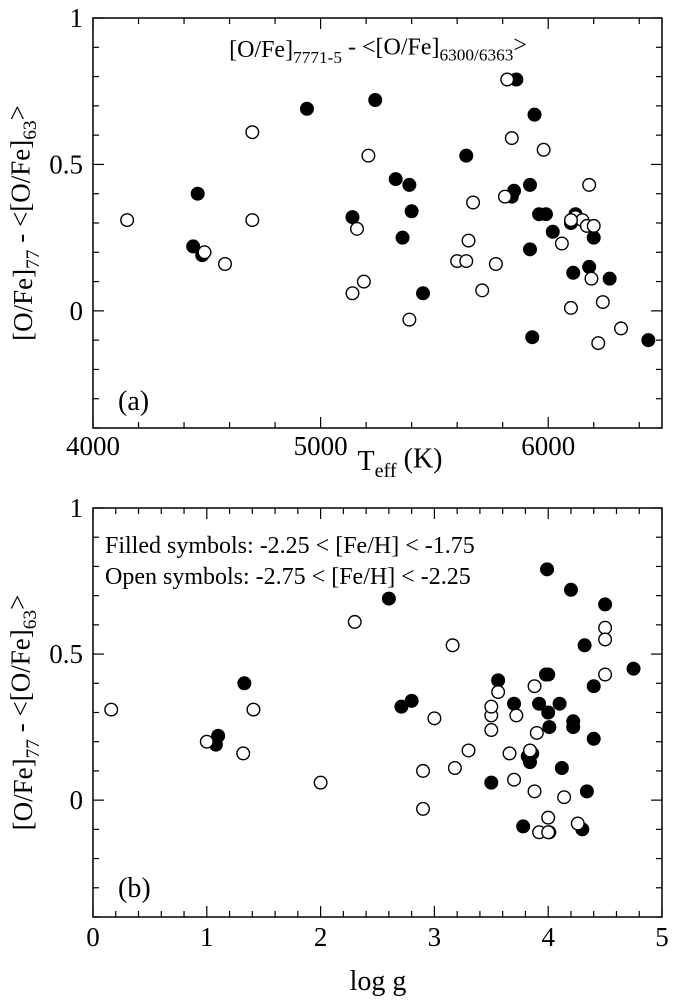  What do you see at coordinates (317, 57) in the screenshot?
I see `formula-annotation-part: 7771-5` at bounding box center [317, 57].